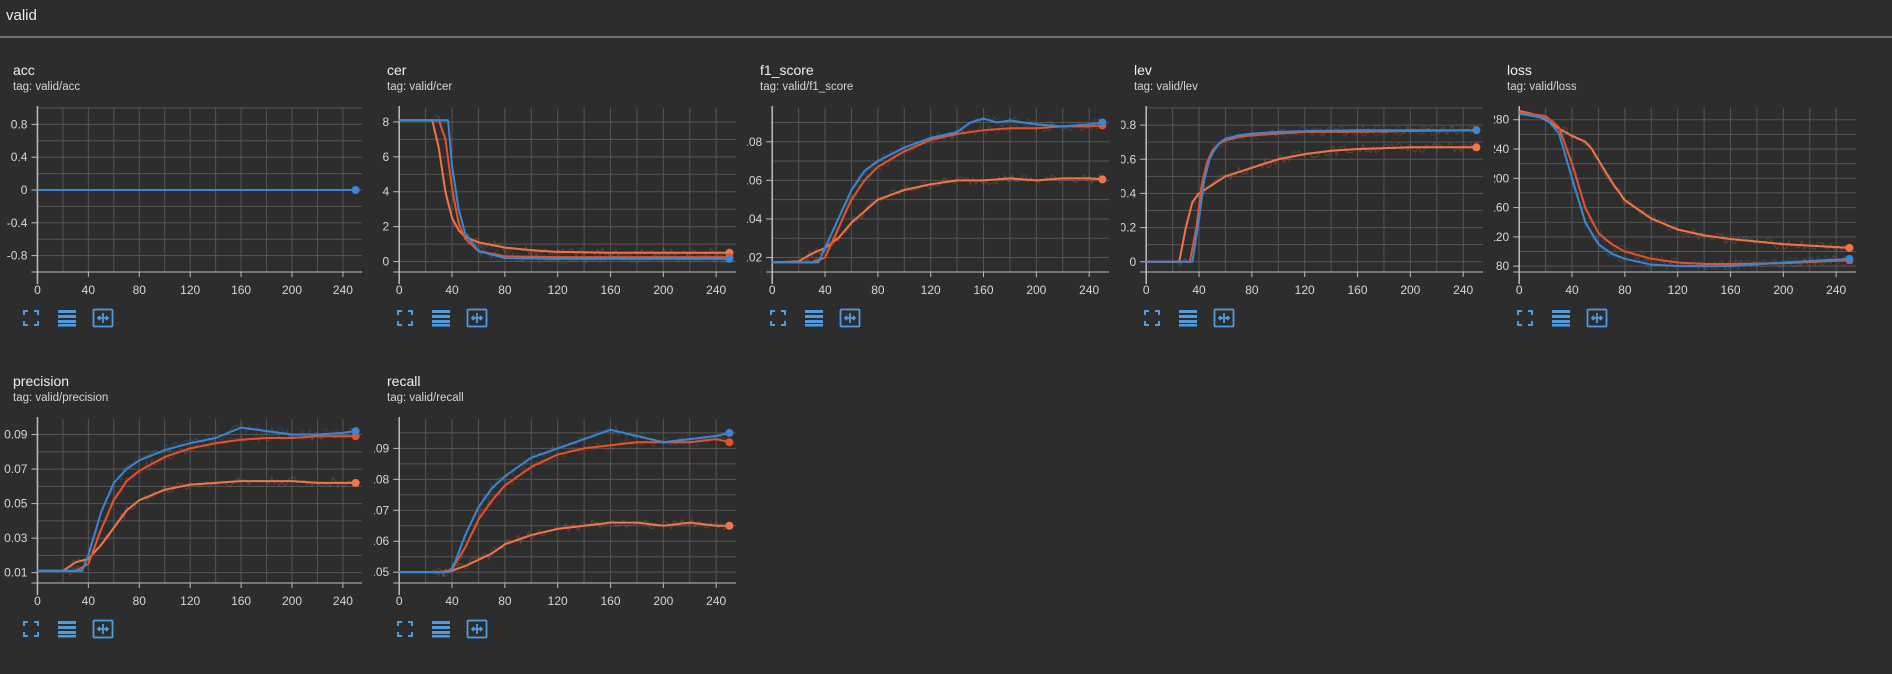 Image resolution: width=1892 pixels, height=674 pixels. I want to click on chart-plot-loss: 0 40 80 120 160 200 240 80 120 160 200 240 280, so click(1680, 200).